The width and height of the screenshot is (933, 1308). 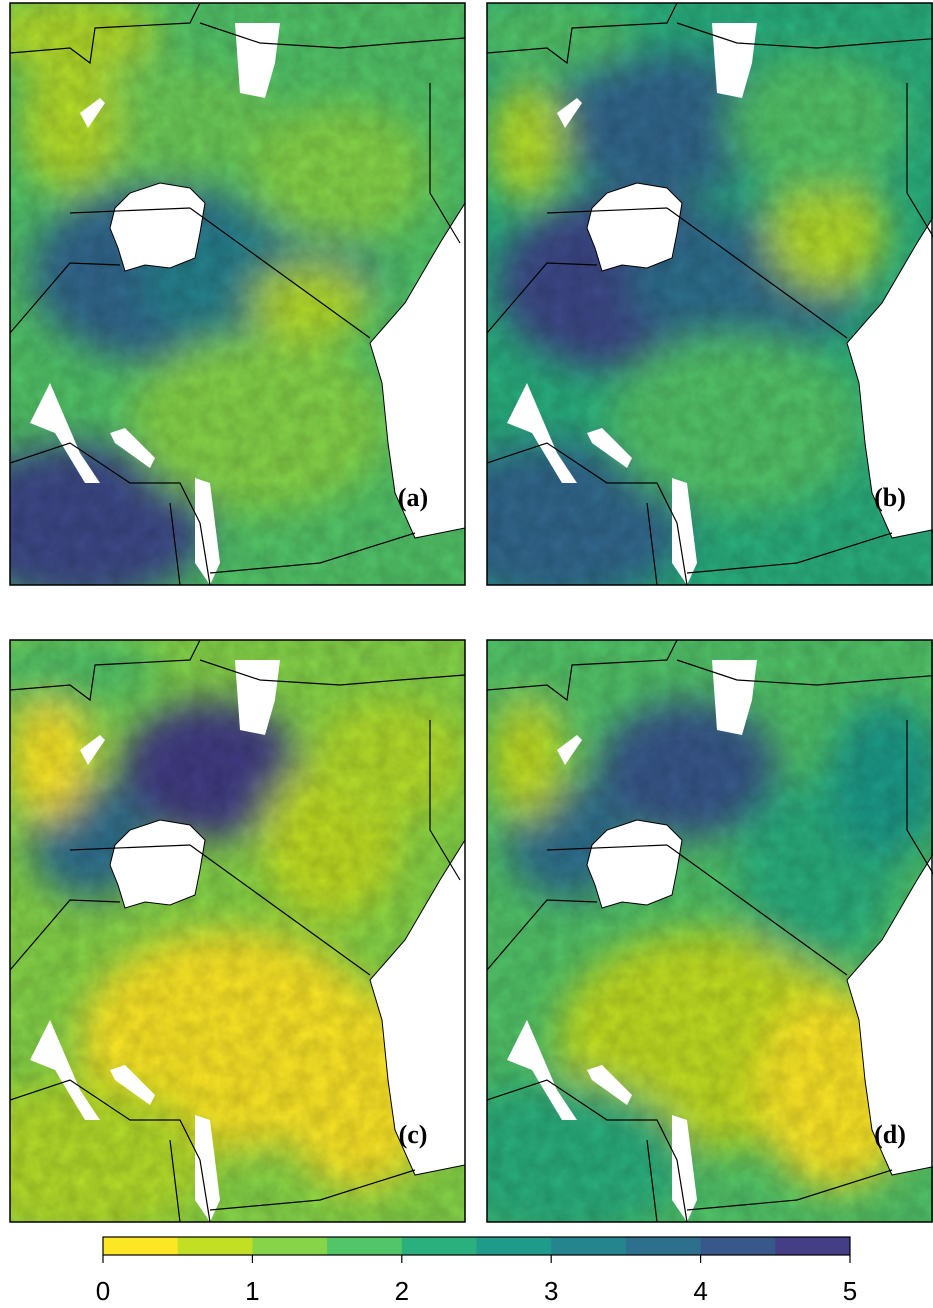 I want to click on colorbar-tick-label: 0, so click(x=103, y=1291).